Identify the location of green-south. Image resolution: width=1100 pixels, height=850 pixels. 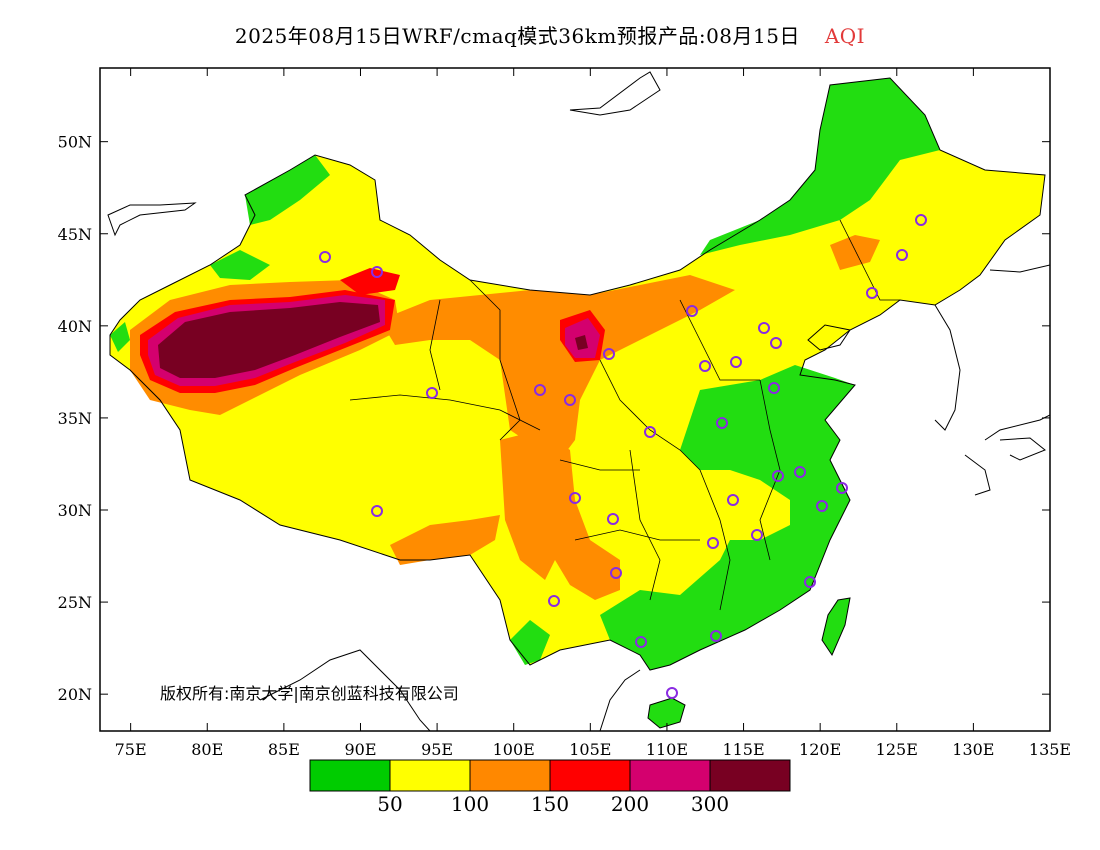
(727, 517).